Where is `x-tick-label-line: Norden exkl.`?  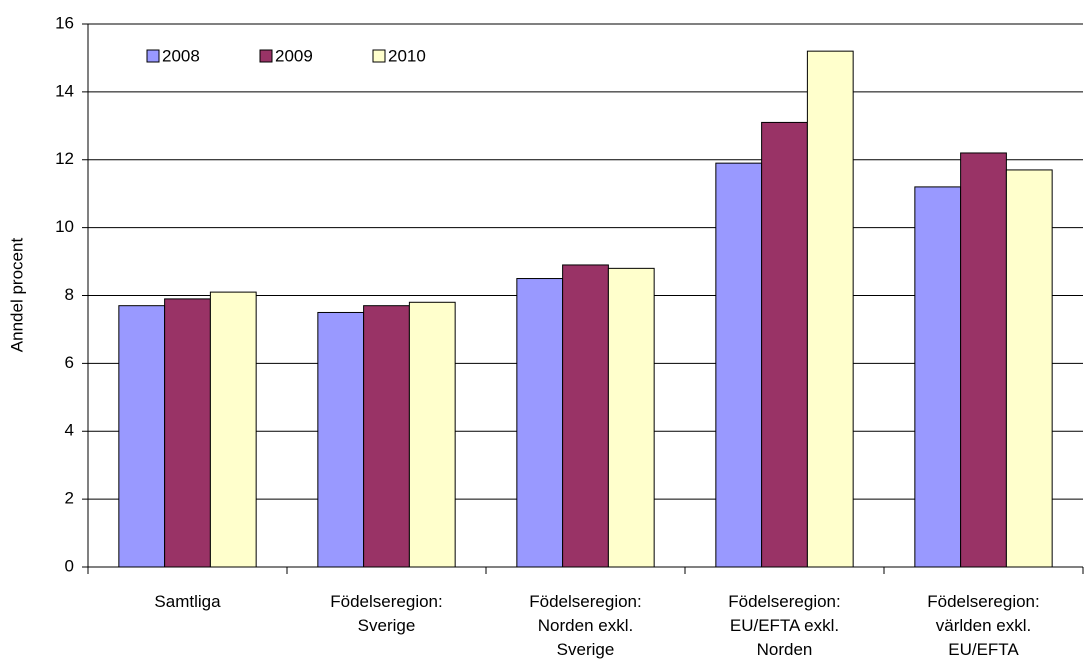
x-tick-label-line: Norden exkl. is located at coordinates (585, 625).